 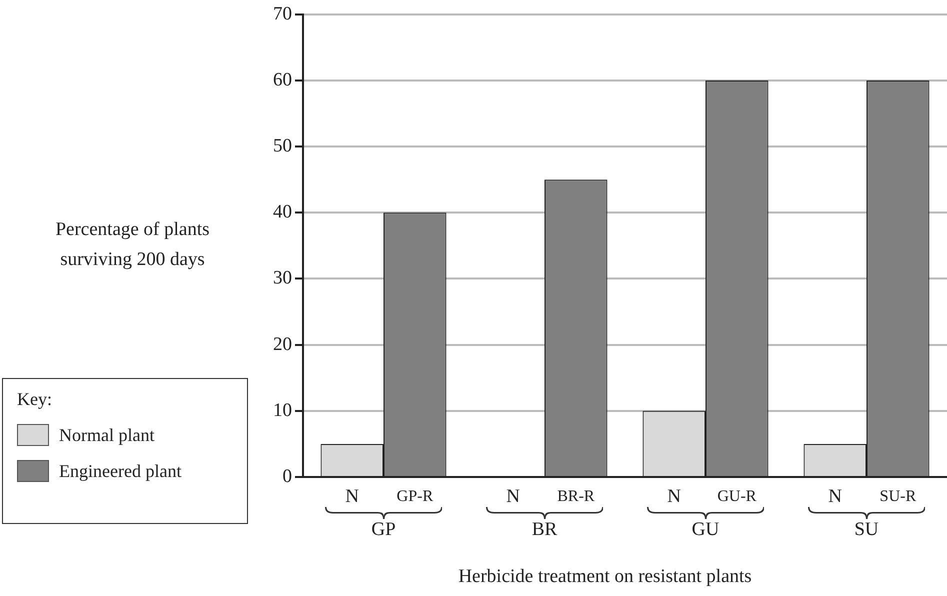 What do you see at coordinates (282, 13) in the screenshot?
I see `y-tick-label: 70` at bounding box center [282, 13].